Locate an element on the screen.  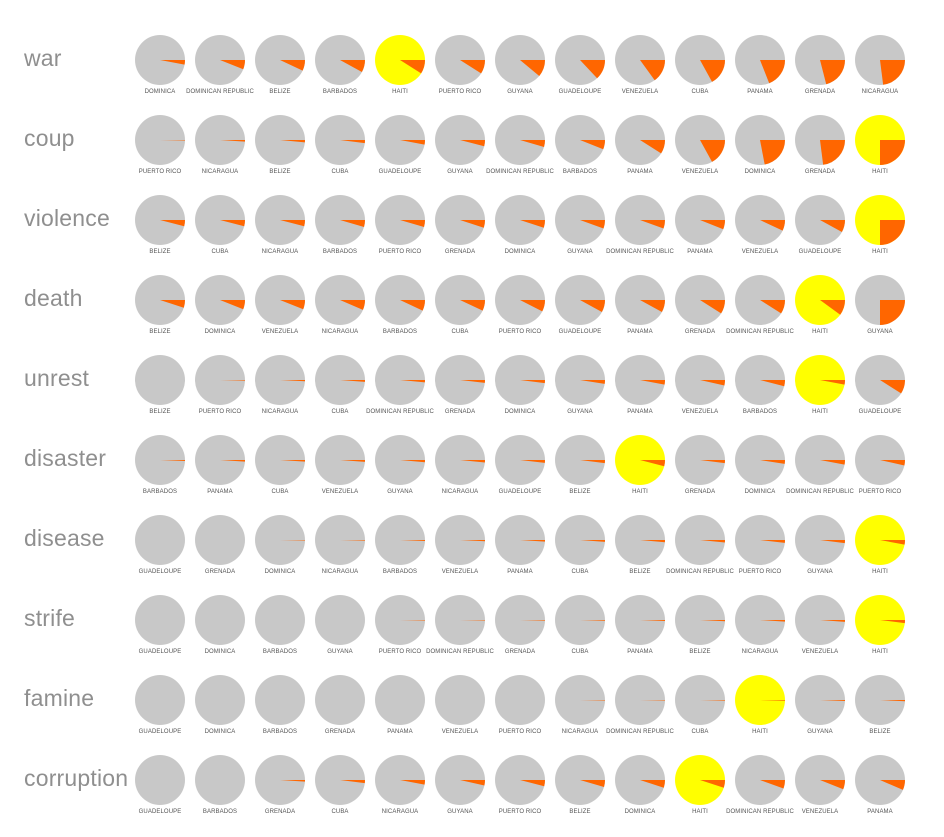
row-term-label: coup is located at coordinates (49, 138).